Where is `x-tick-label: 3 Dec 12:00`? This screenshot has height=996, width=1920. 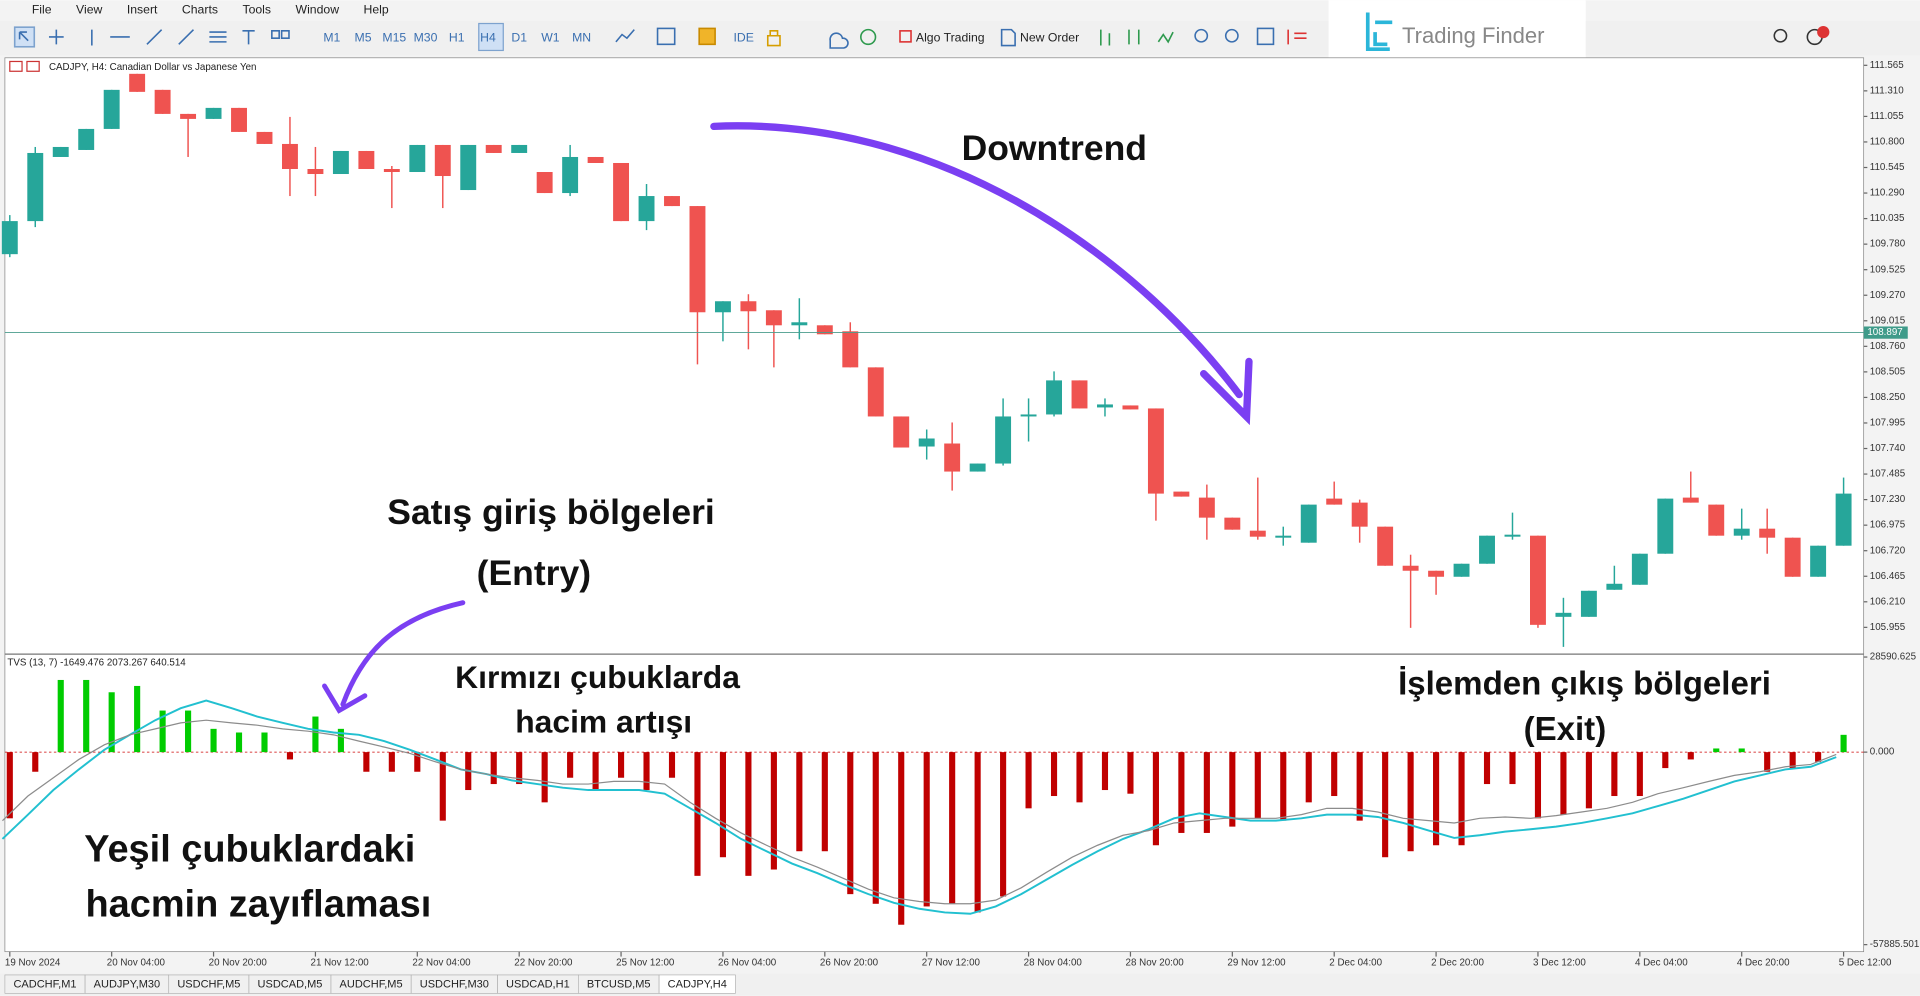 x-tick-label: 3 Dec 12:00 is located at coordinates (1559, 962).